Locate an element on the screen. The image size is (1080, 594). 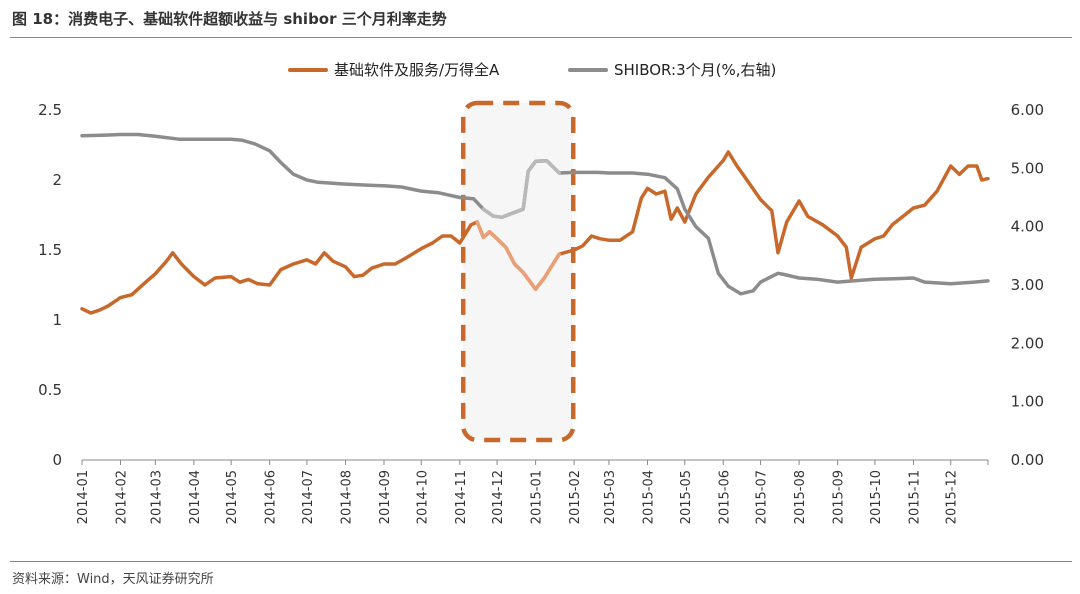
y-right-tick-label: 6.00 is located at coordinates (1027, 110).